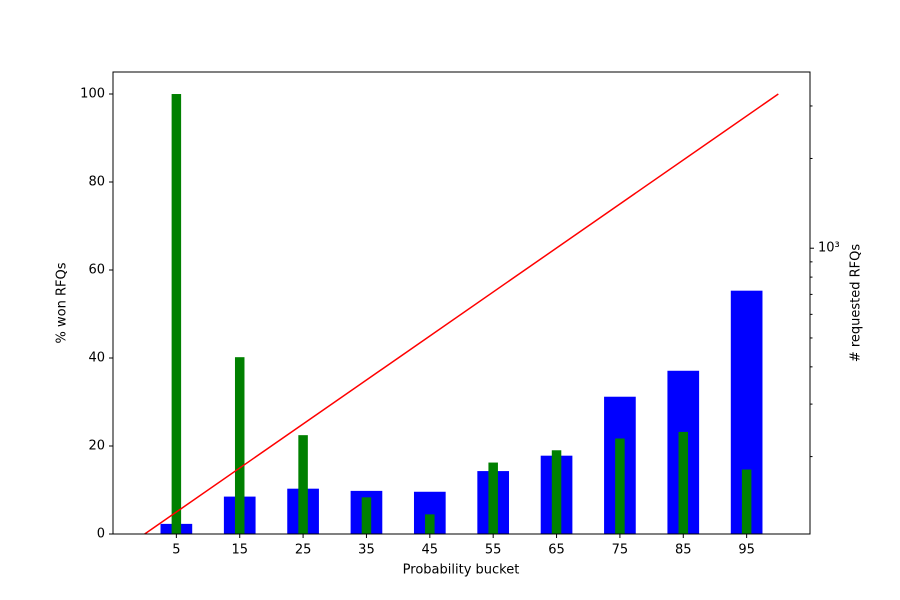  Describe the element at coordinates (96, 182) in the screenshot. I see `y-tick-label: 80` at that location.